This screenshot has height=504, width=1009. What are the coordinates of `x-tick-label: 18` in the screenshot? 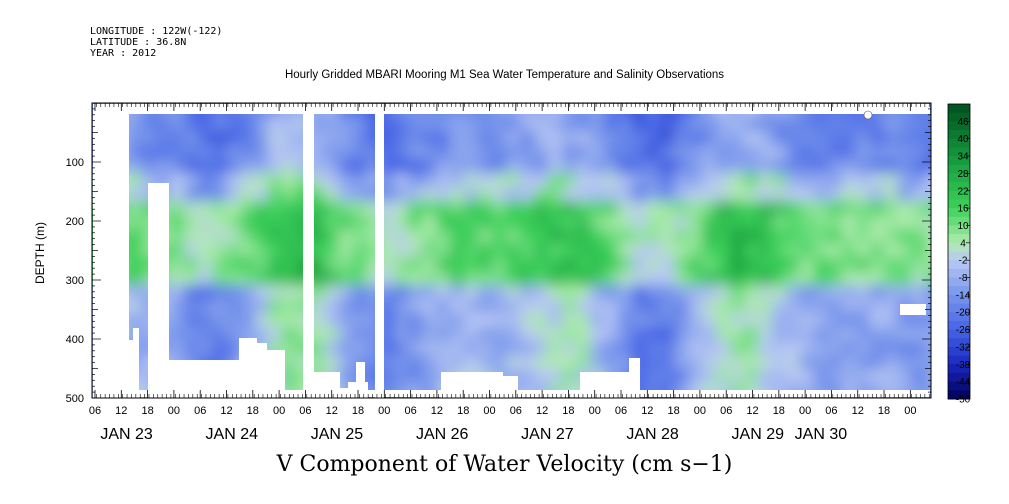 It's located at (147, 411).